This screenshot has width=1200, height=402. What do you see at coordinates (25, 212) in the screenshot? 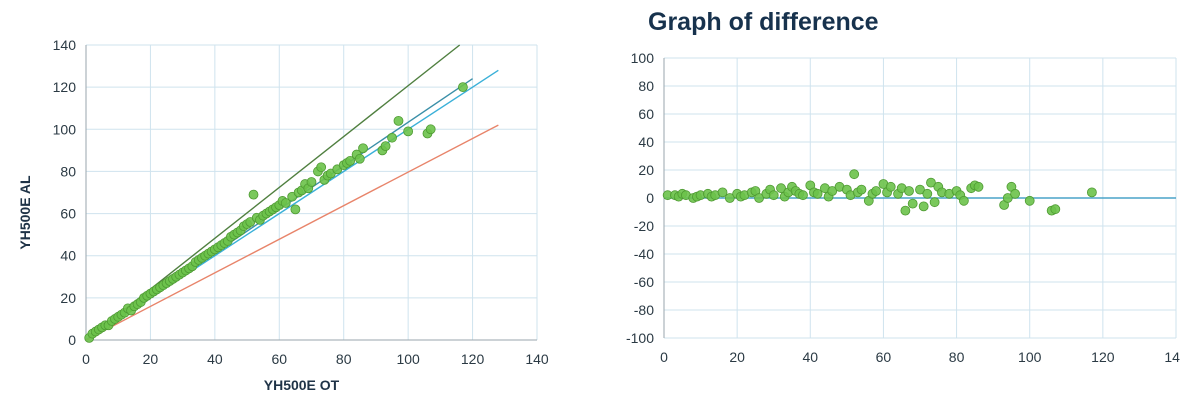
I see `y-axis-title: YH500E AL` at bounding box center [25, 212].